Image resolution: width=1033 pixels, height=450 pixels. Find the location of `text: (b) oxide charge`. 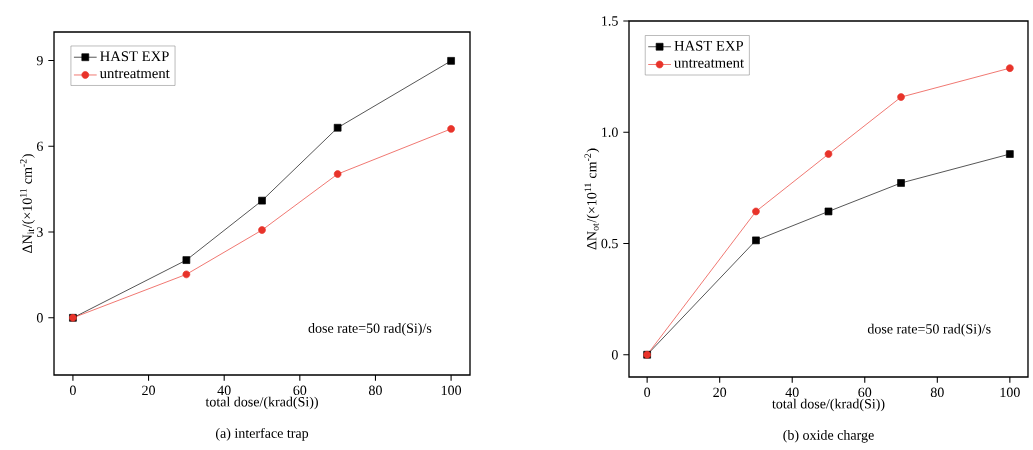

text: (b) oxide charge is located at coordinates (828, 436).